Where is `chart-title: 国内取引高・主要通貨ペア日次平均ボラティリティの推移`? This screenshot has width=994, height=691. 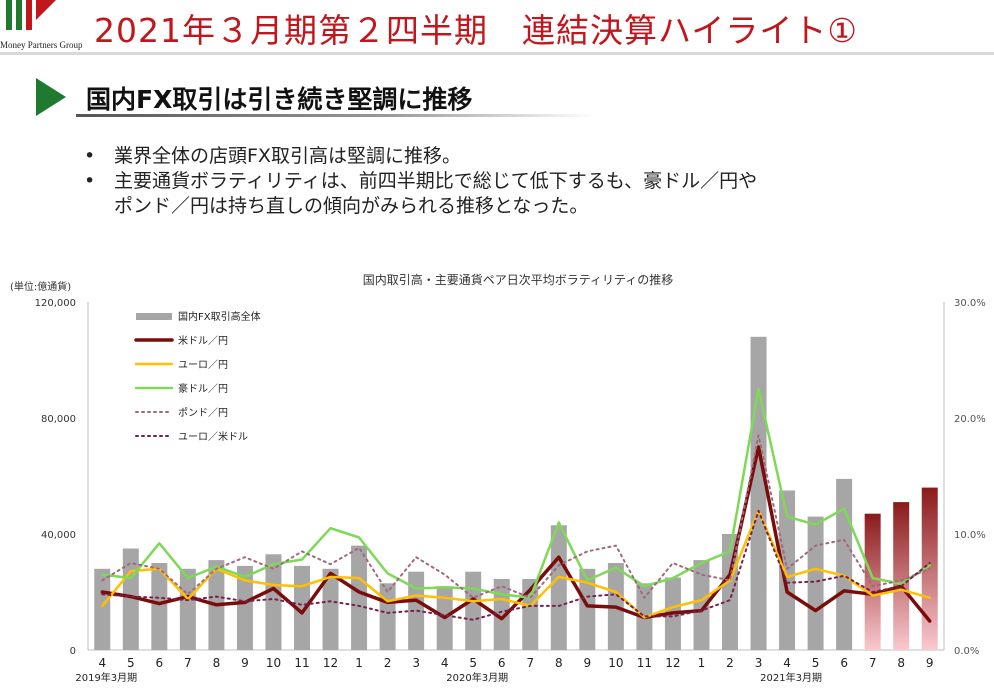
chart-title: 国内取引高・主要通貨ペア日次平均ボラティリティの推移 is located at coordinates (518, 279).